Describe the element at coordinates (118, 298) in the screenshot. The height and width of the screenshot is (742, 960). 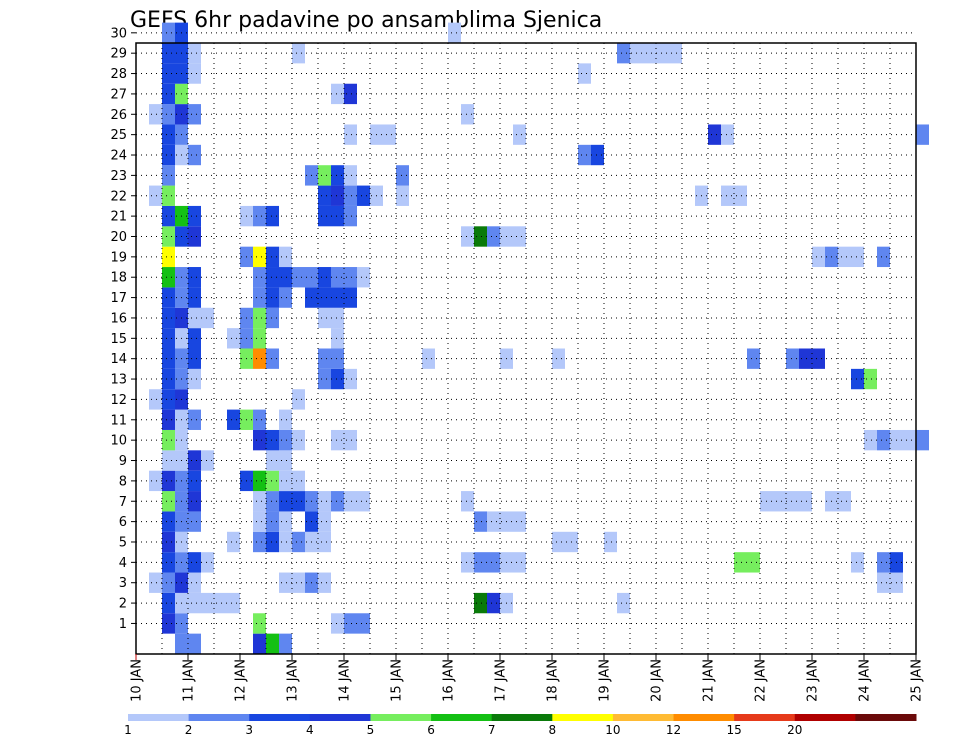
I see `y-tick-label: 17` at that location.